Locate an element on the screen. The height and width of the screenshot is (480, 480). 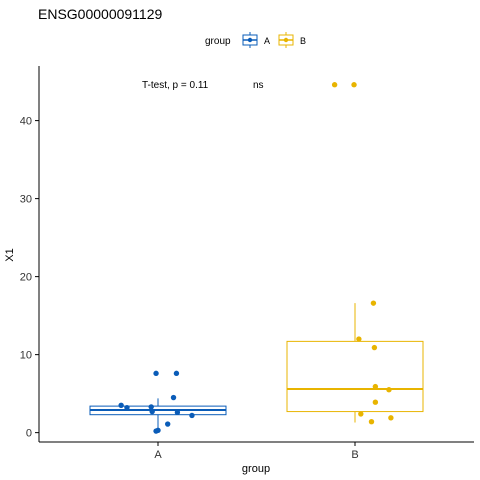
y-tick-label: 10 is located at coordinates (26, 356).